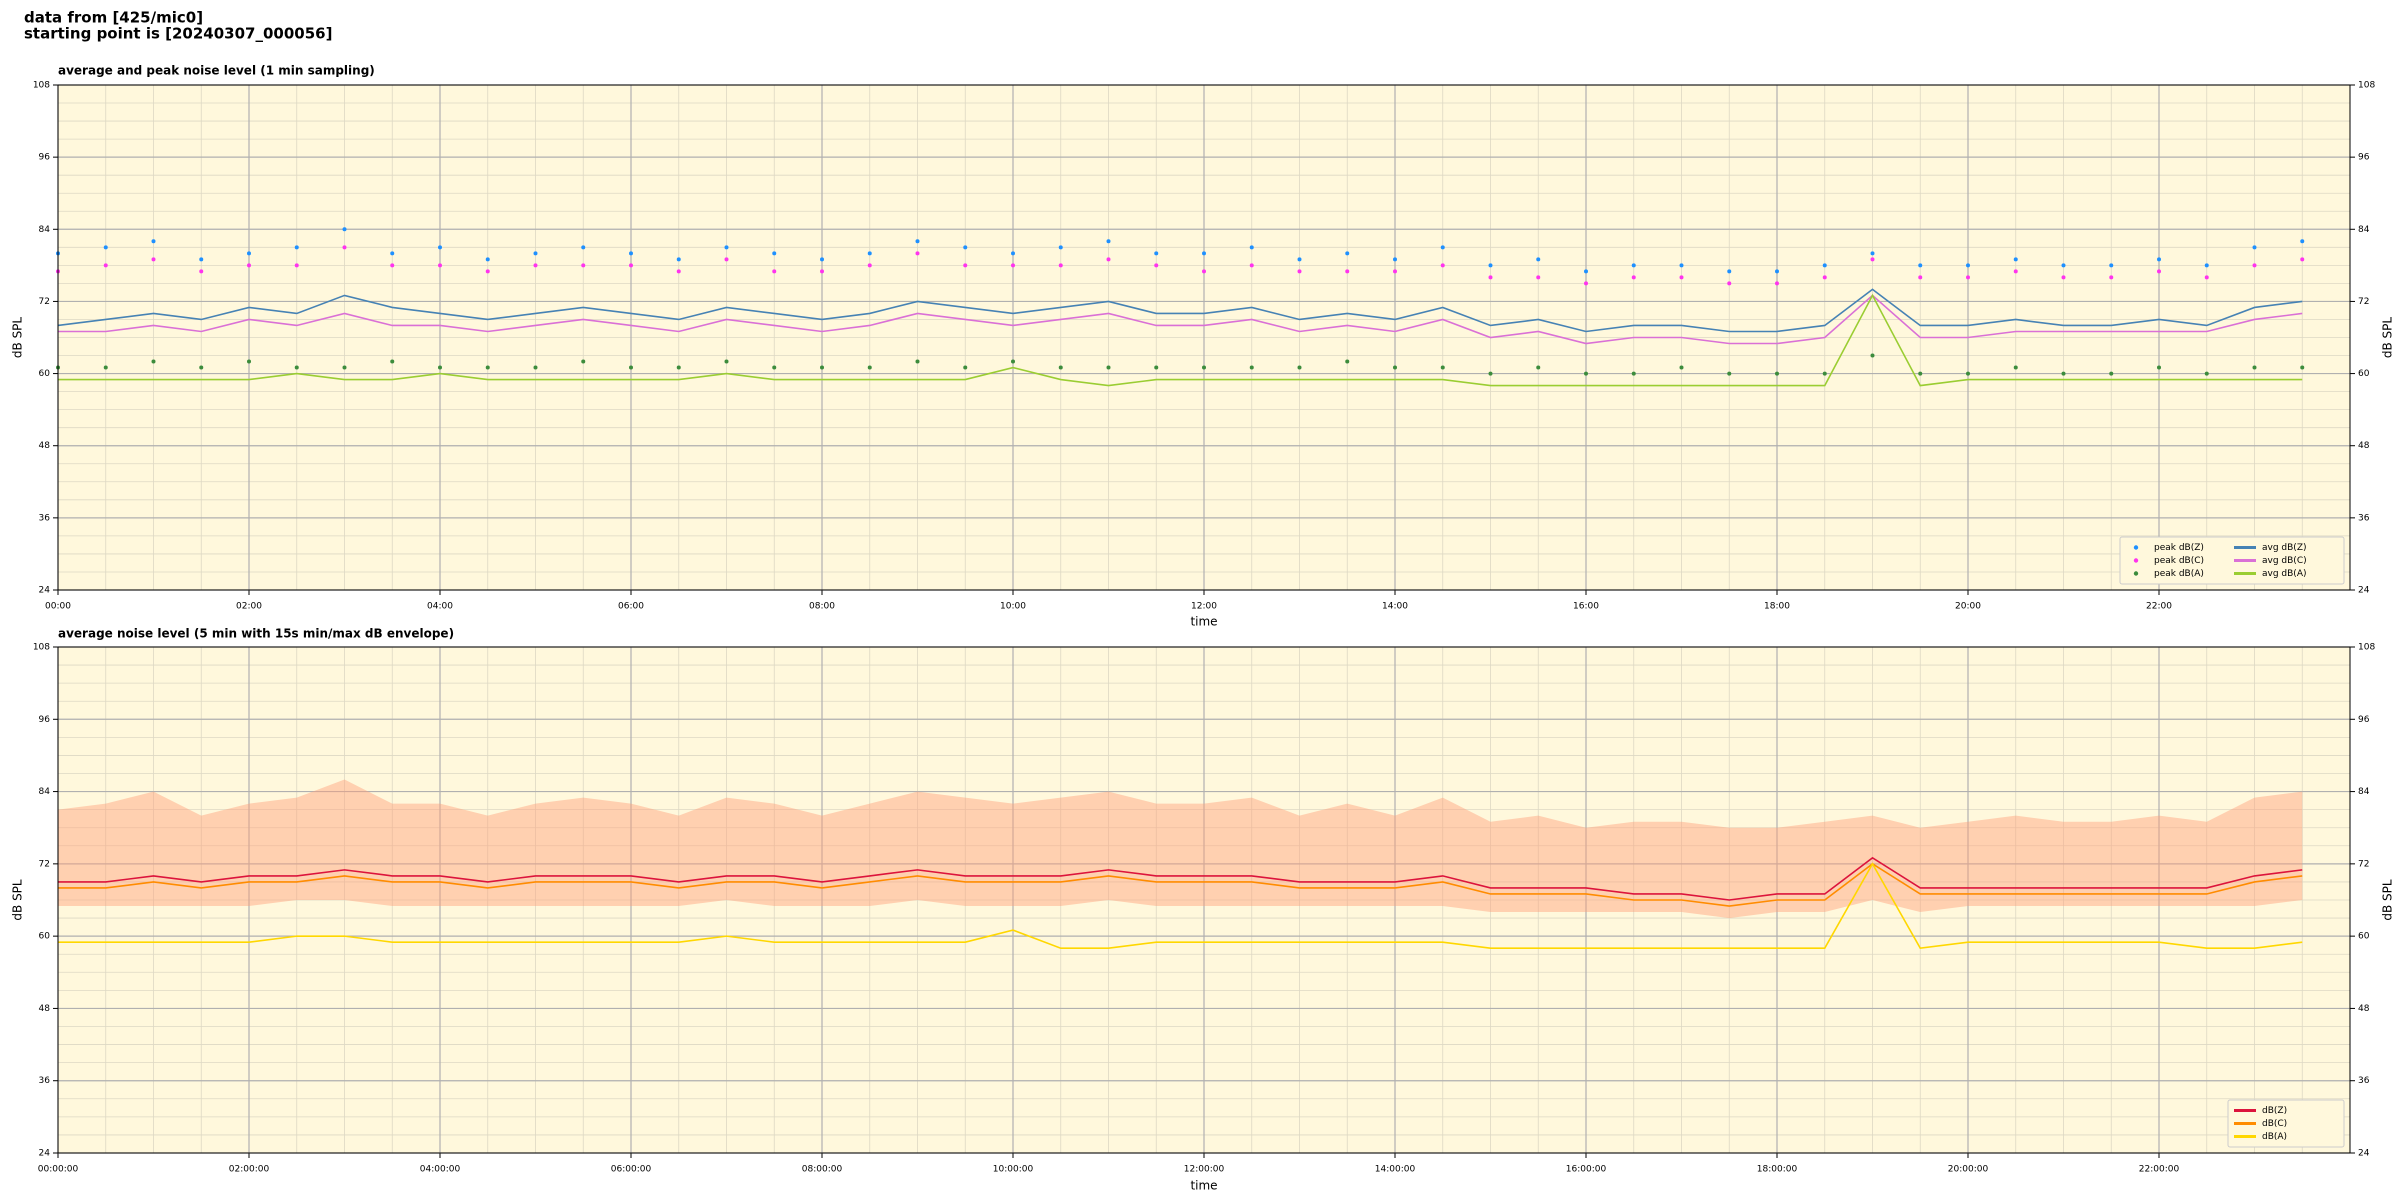 Image resolution: width=2400 pixels, height=1200 pixels. What do you see at coordinates (1777, 1170) in the screenshot?
I see `x-tick-label: 18:00:00` at bounding box center [1777, 1170].